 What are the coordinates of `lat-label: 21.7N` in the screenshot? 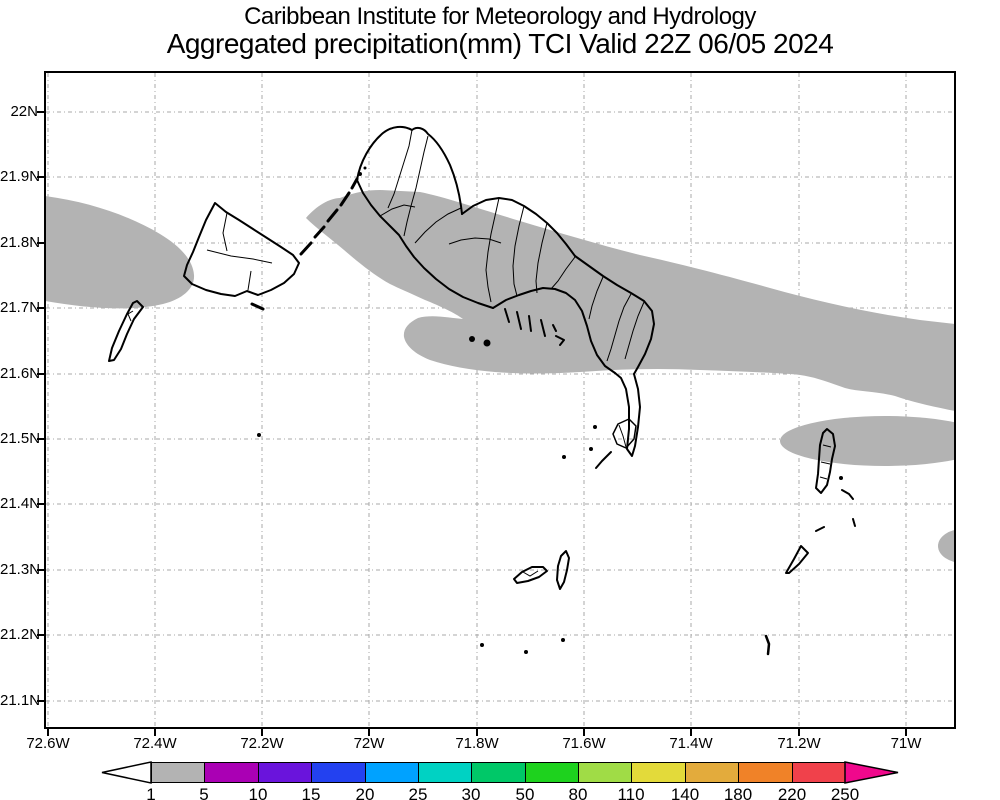 It's located at (20, 307).